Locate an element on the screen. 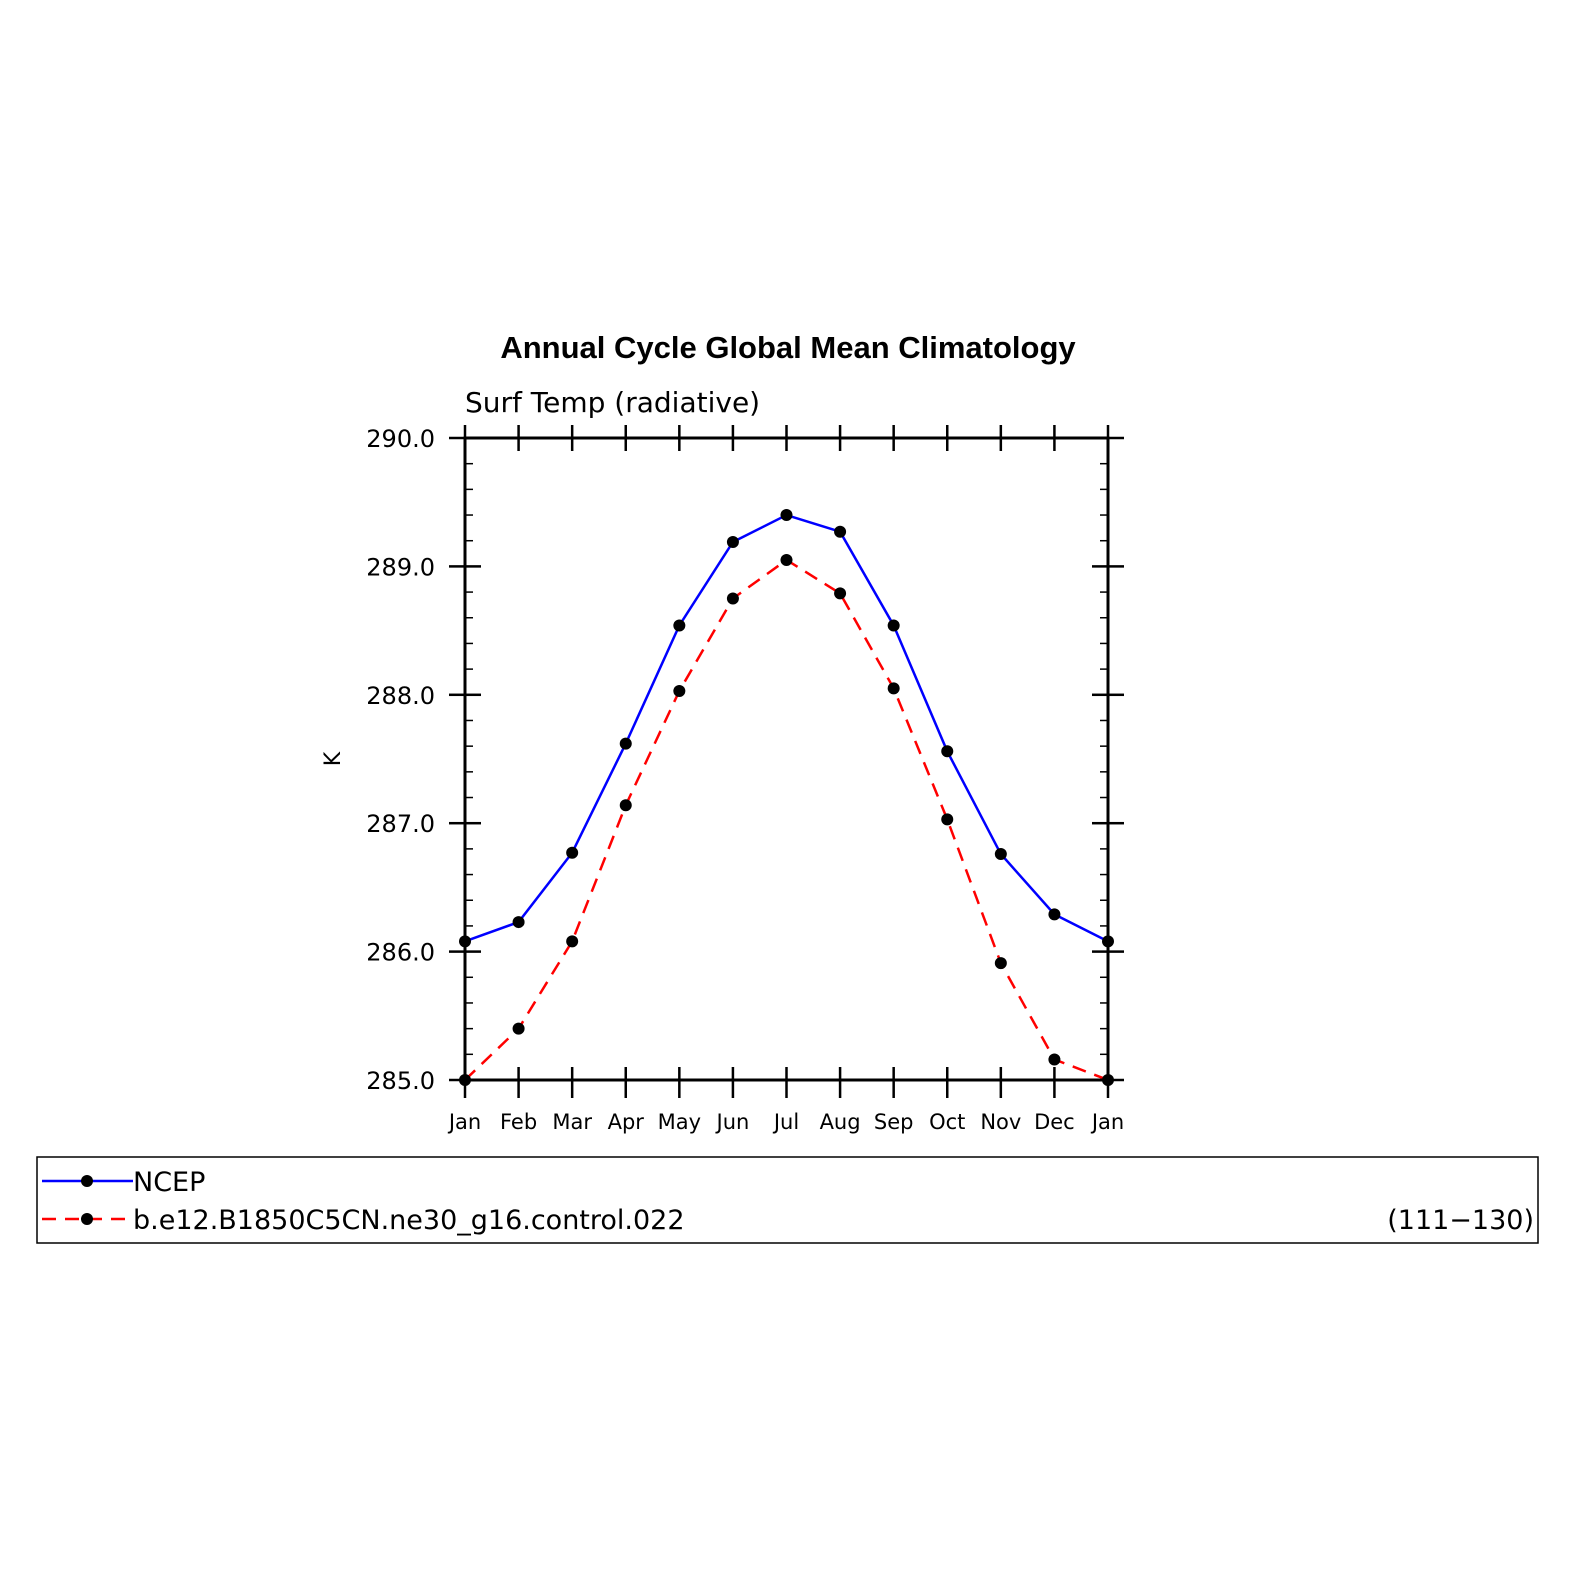 This screenshot has height=1575, width=1575. y-tick-label: 286.0 is located at coordinates (400, 953).